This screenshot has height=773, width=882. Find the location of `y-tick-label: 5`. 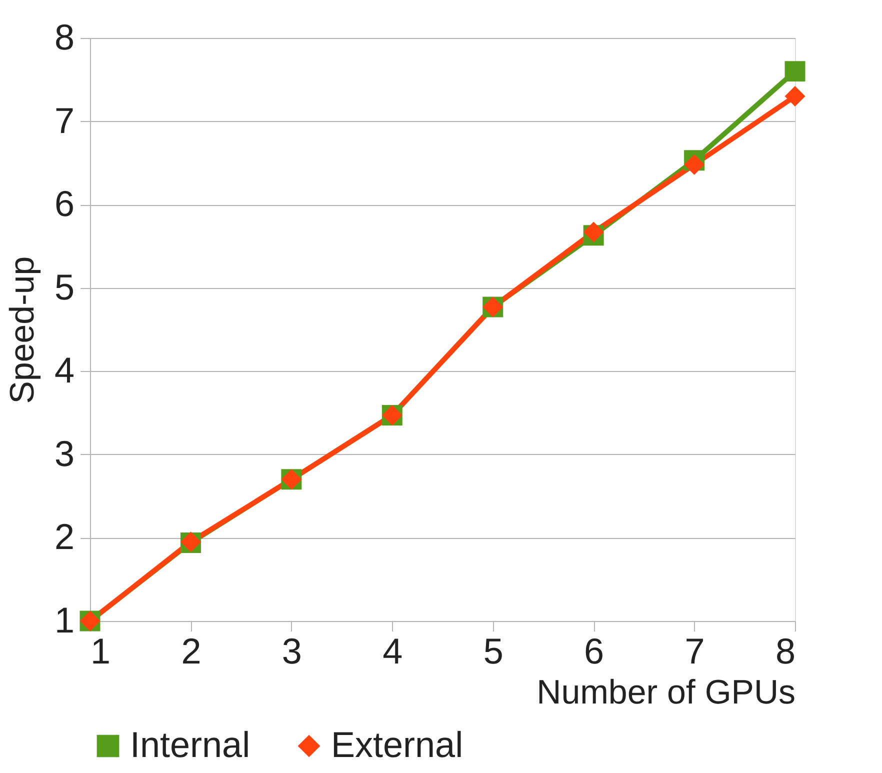

y-tick-label: 5 is located at coordinates (64, 287).